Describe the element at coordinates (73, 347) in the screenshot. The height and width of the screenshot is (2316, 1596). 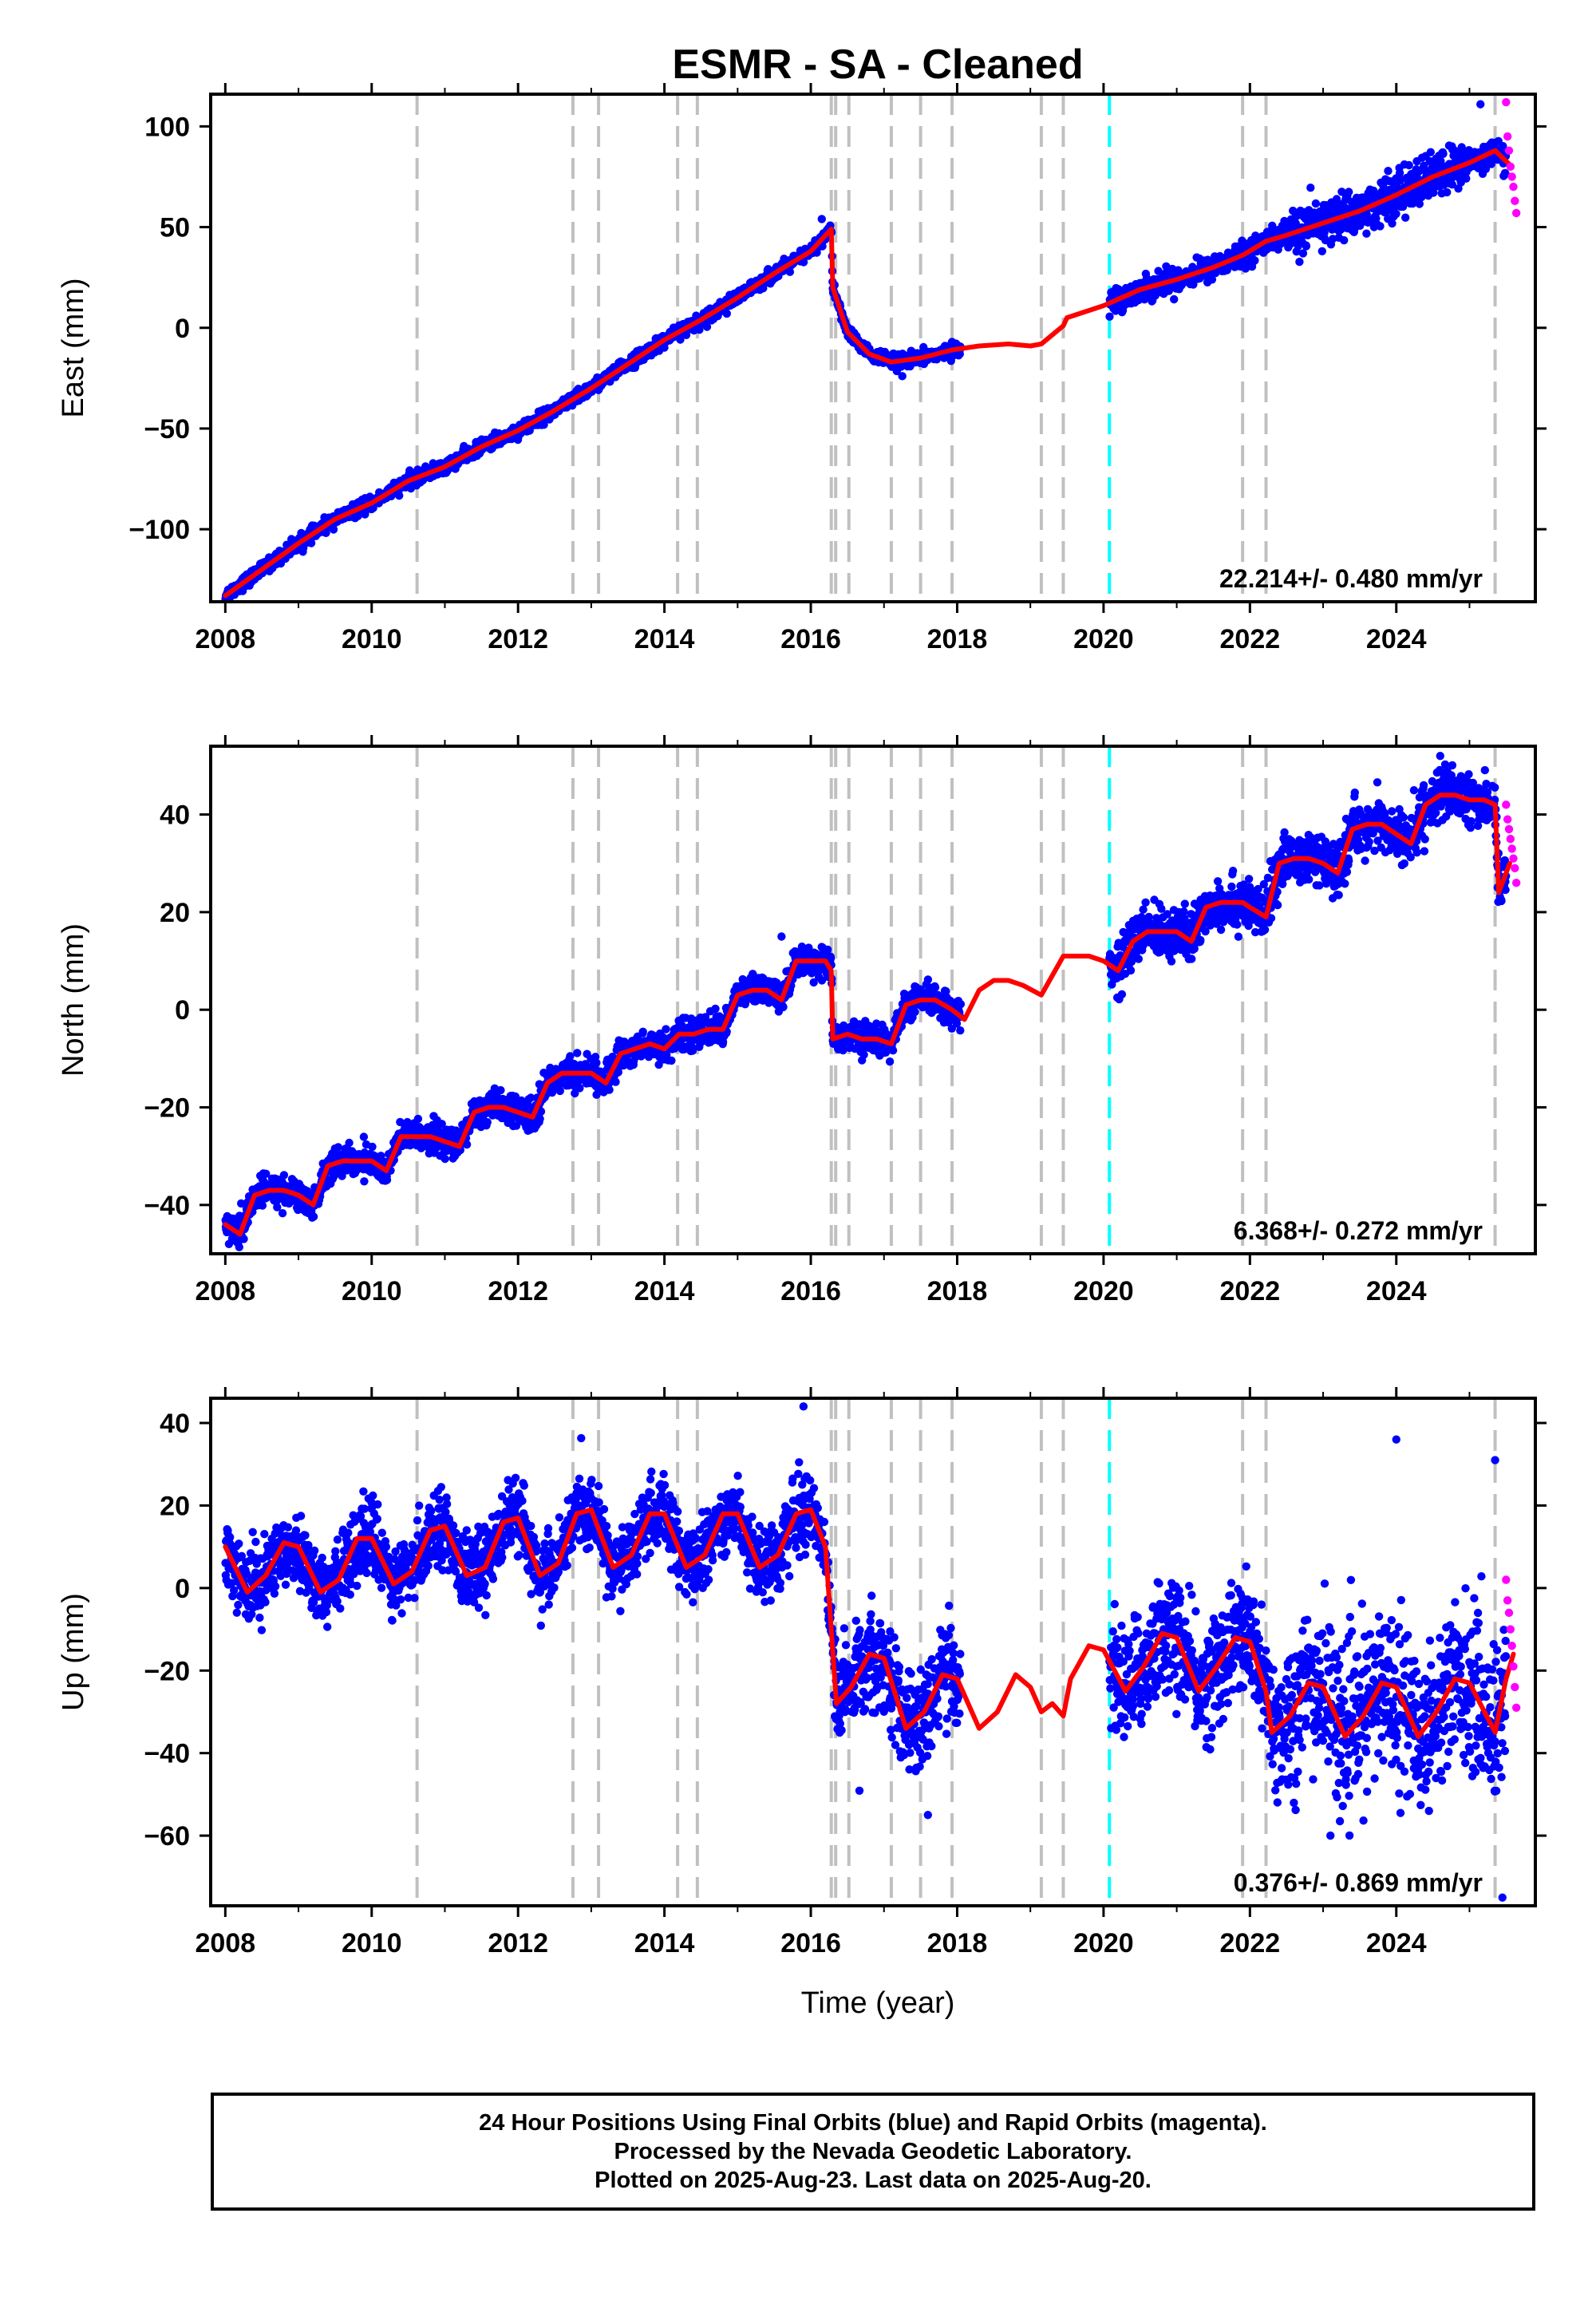
I see `y-axis-label: East (mm)` at that location.